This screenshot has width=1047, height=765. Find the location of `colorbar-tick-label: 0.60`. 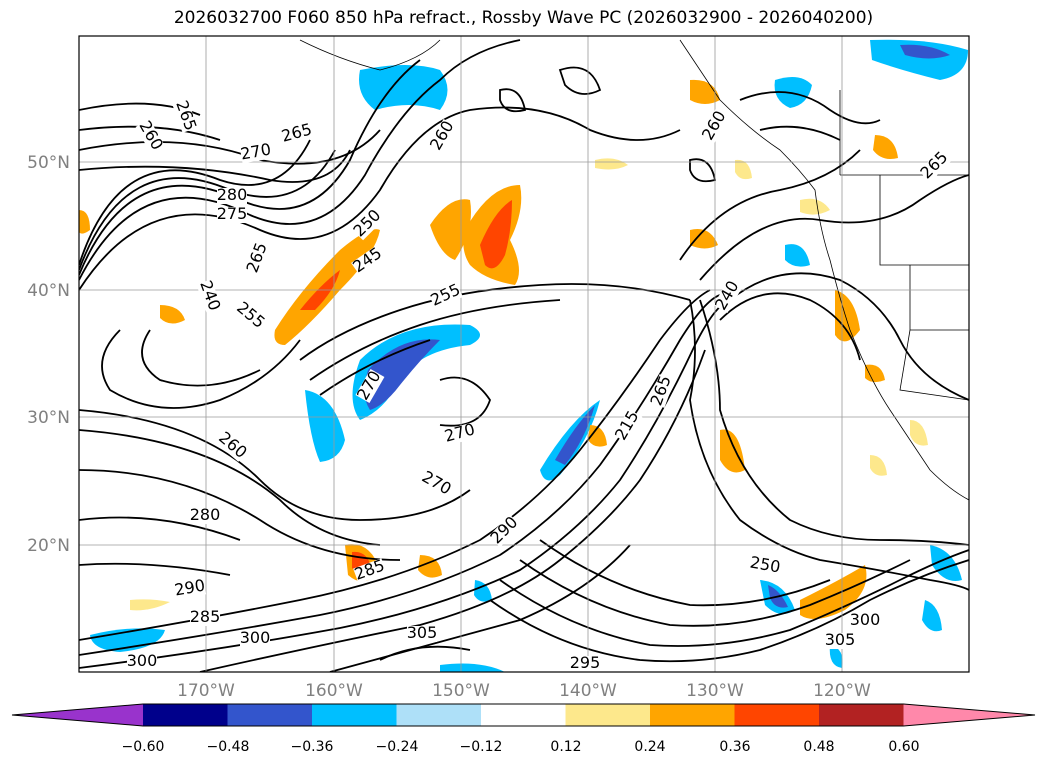

colorbar-tick-label: 0.60 is located at coordinates (903, 747).